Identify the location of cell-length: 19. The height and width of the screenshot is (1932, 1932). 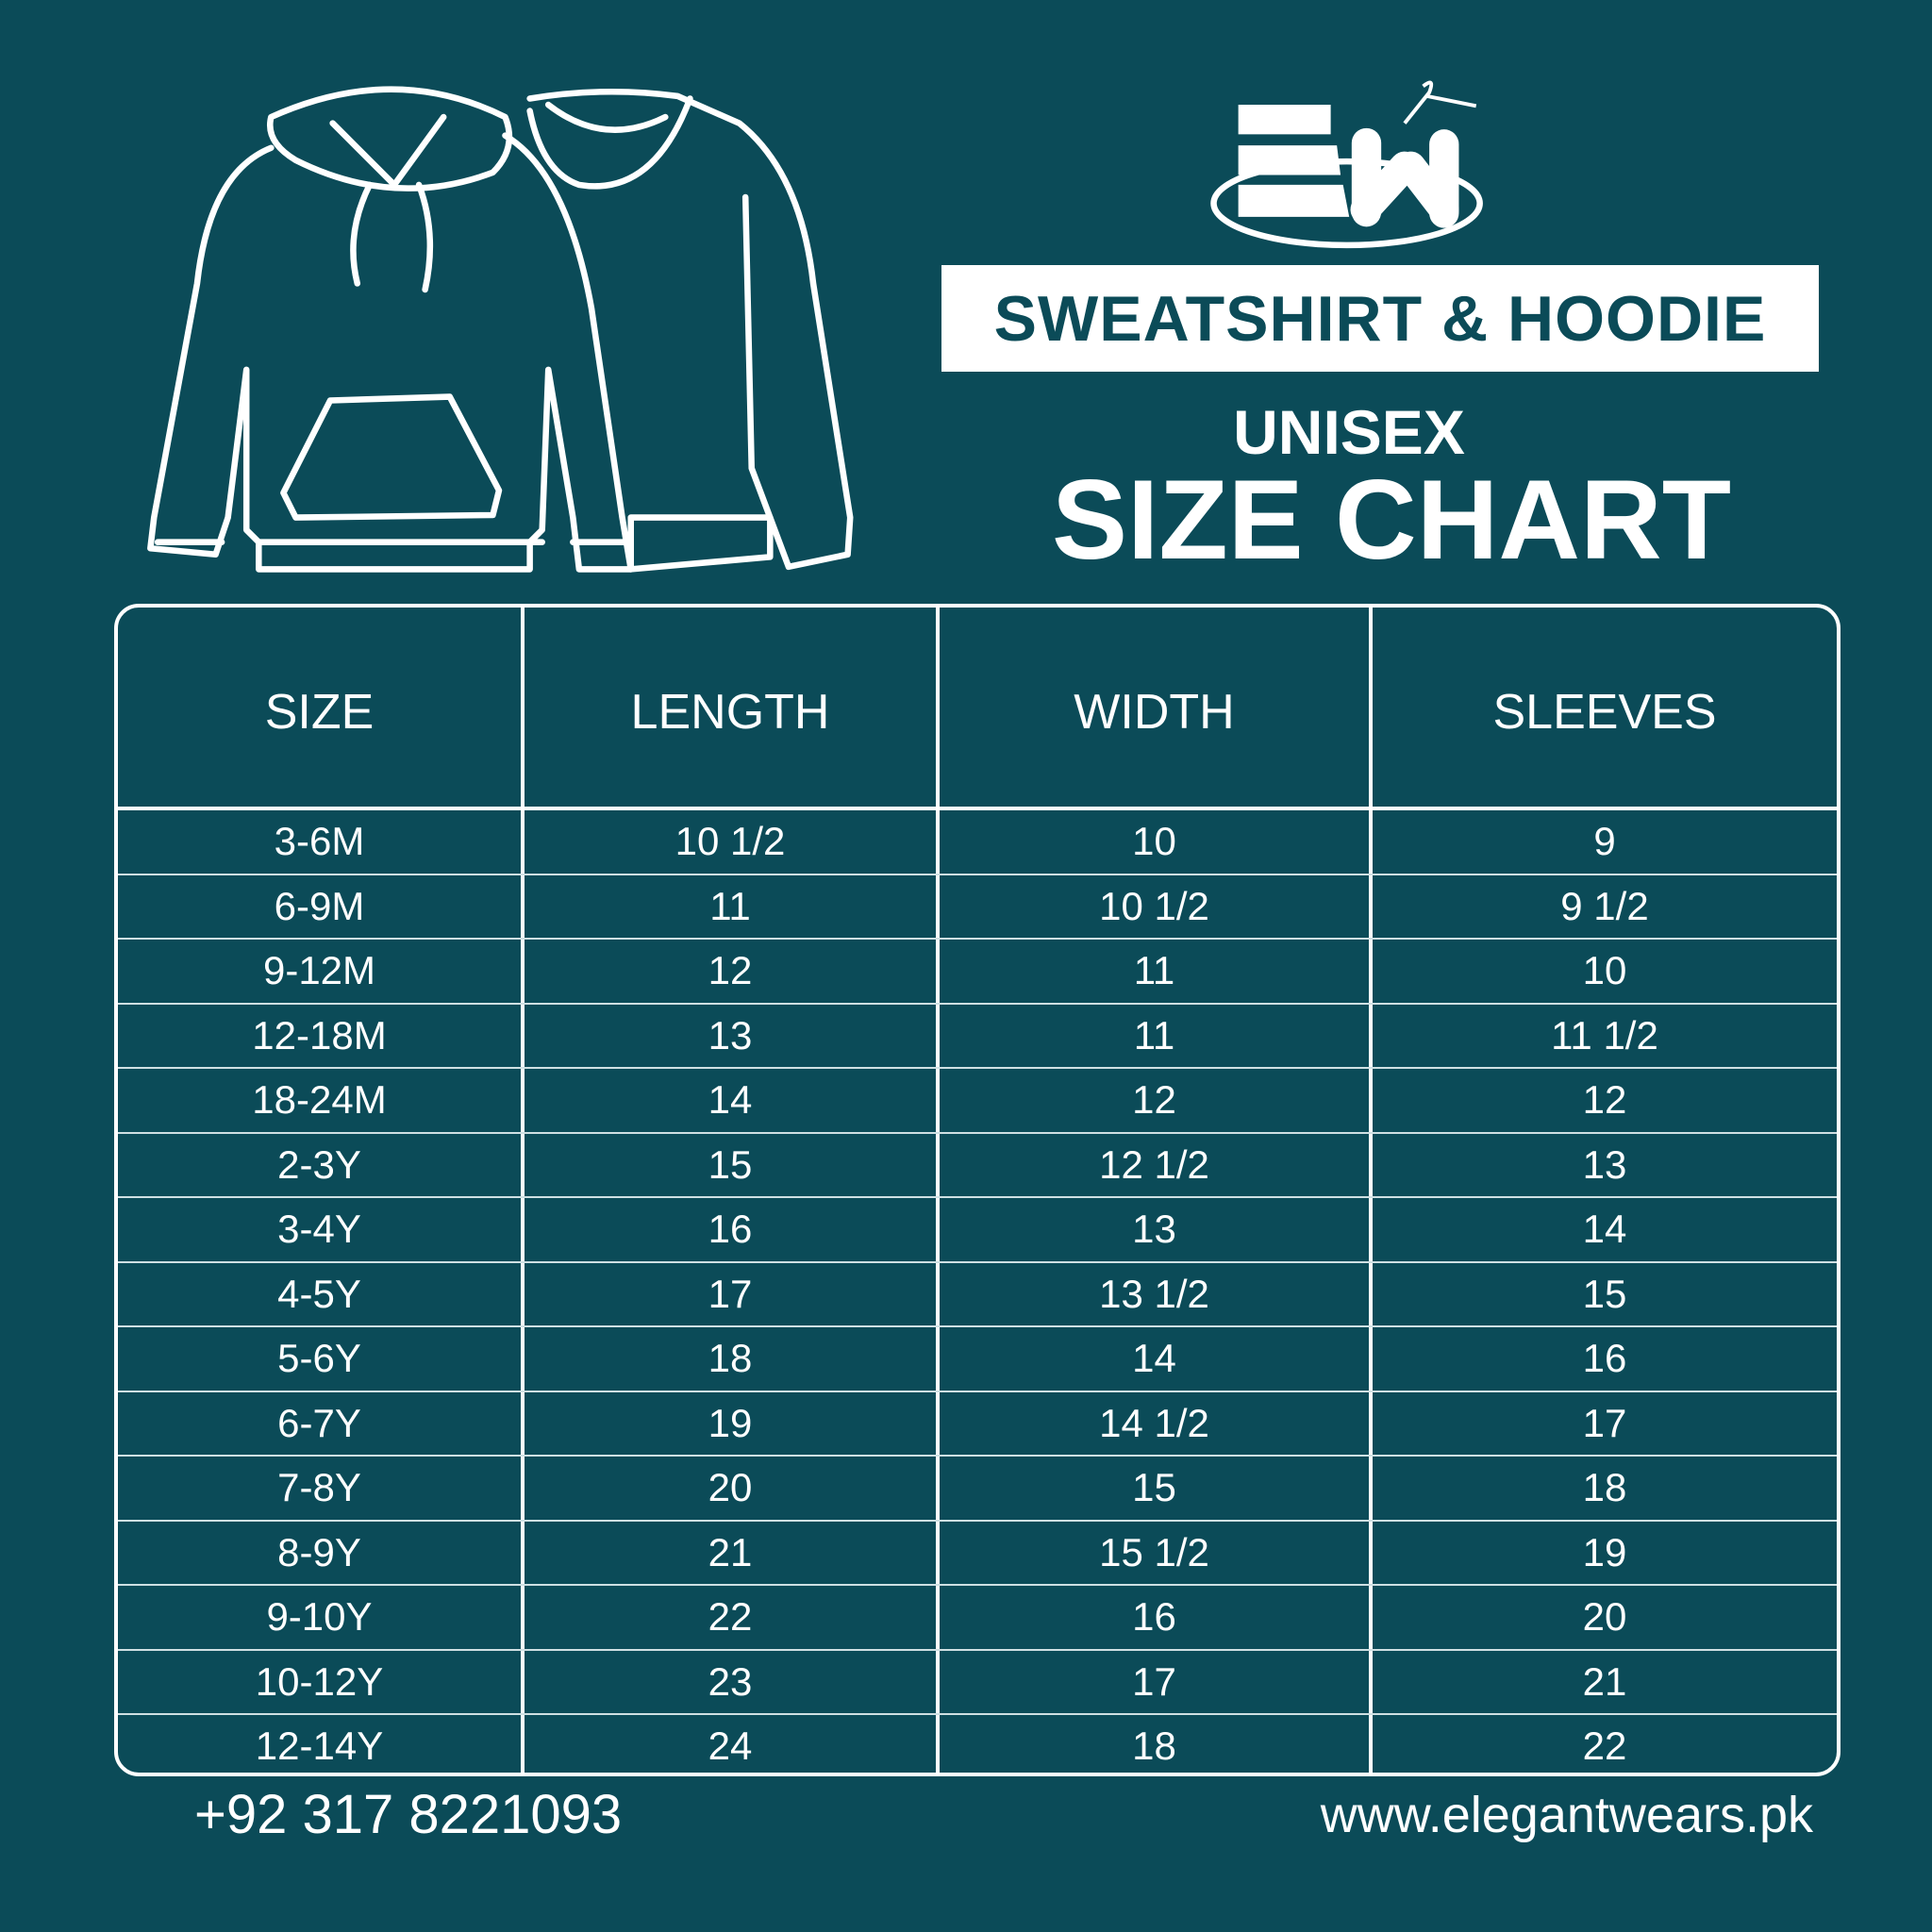
(732, 1423).